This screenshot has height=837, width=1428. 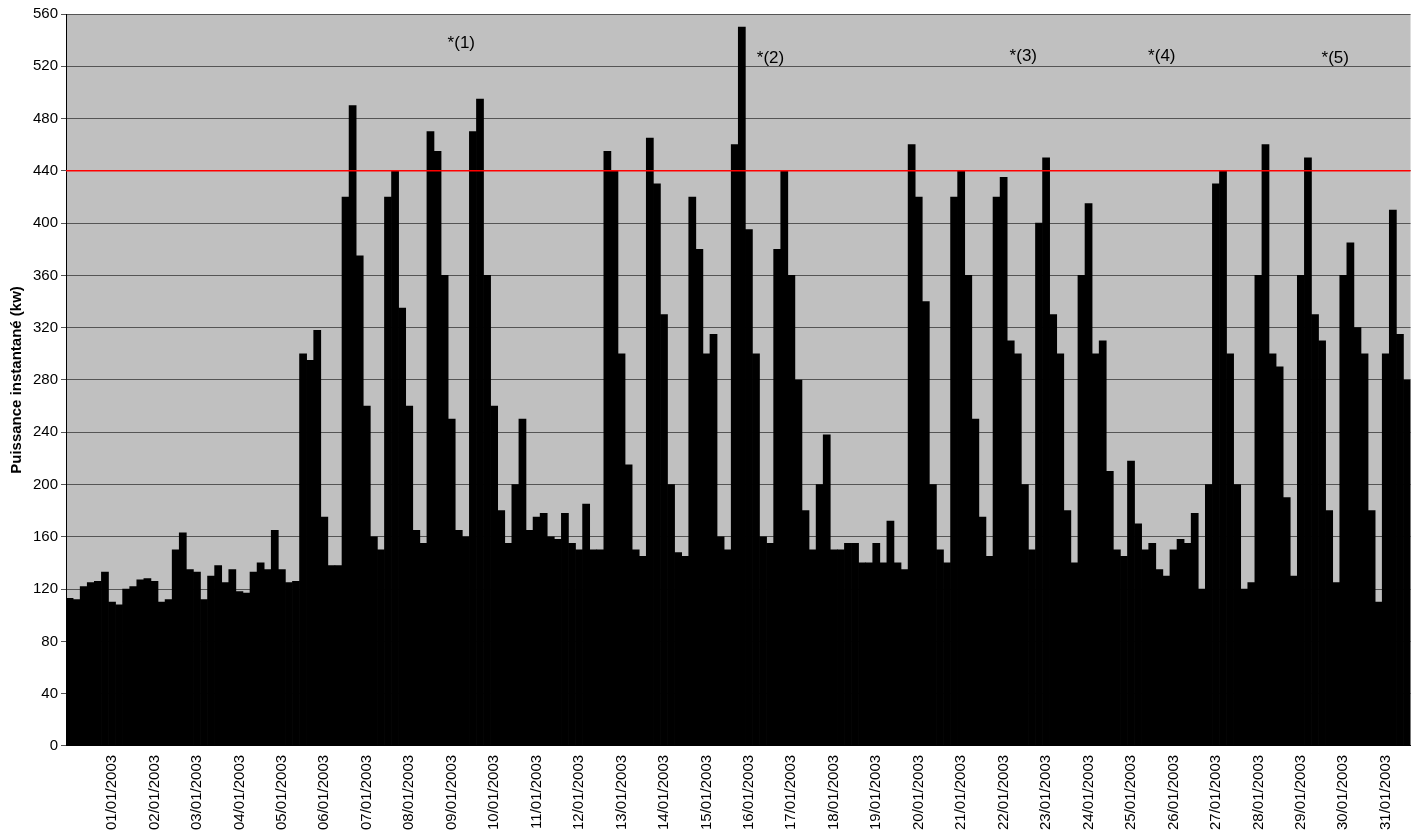 What do you see at coordinates (790, 792) in the screenshot?
I see `x-tick-label: 17/01/2003` at bounding box center [790, 792].